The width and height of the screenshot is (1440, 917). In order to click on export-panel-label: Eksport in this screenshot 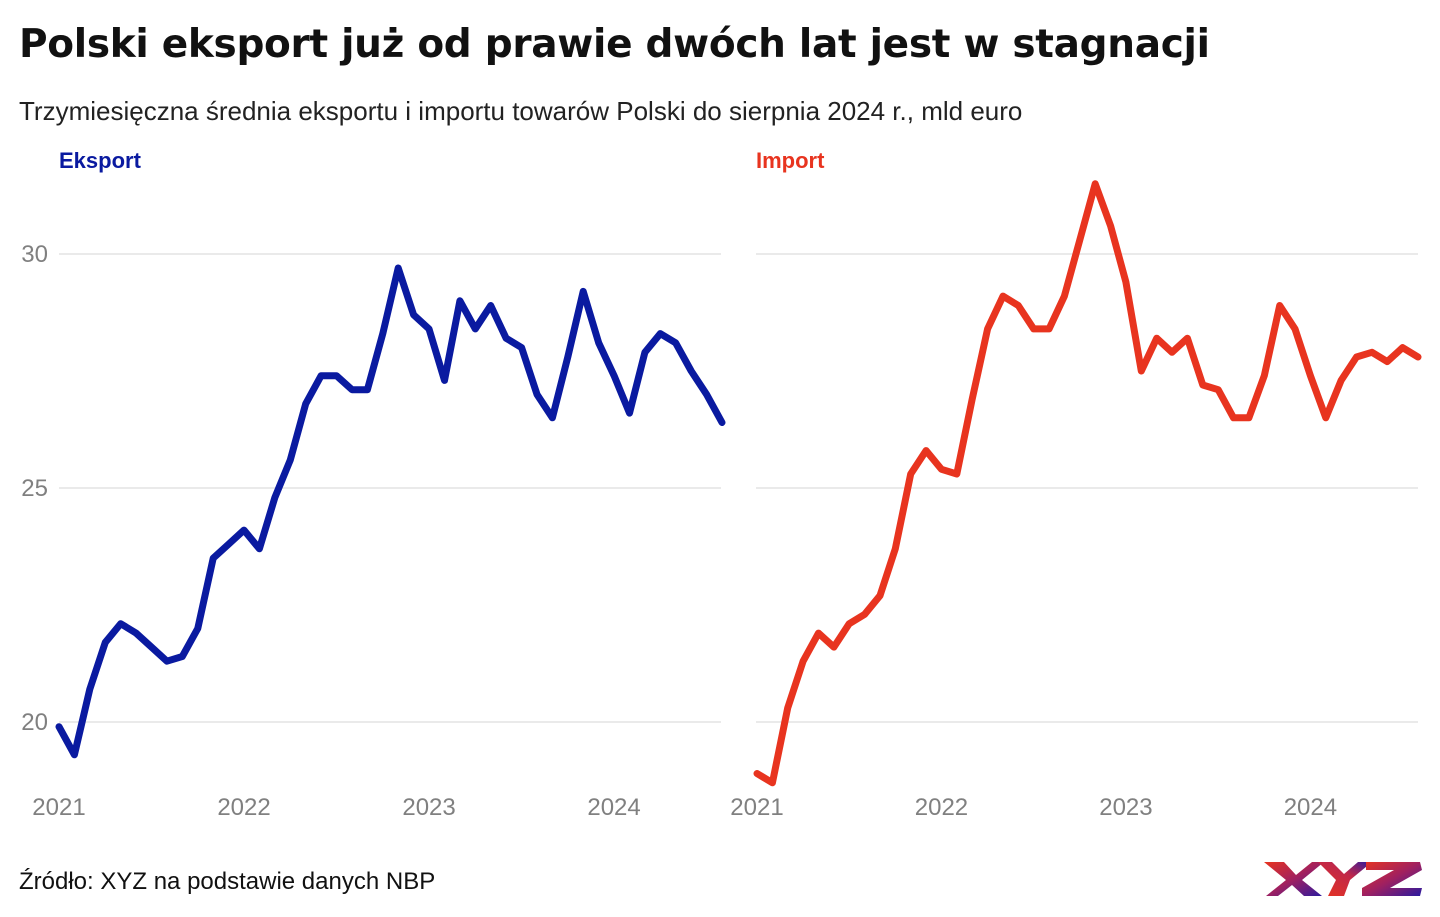, I will do `click(100, 160)`.